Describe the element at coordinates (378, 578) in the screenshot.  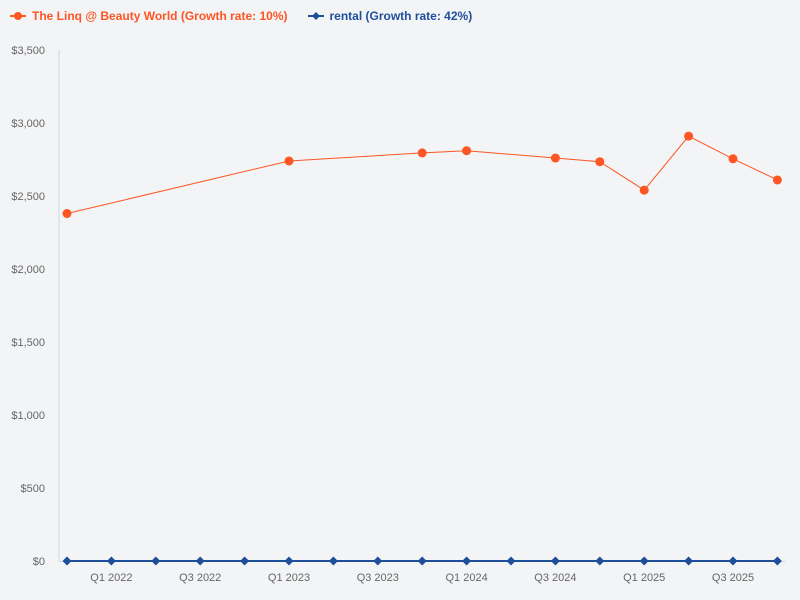
I see `x-tick-label: Q3 2023` at that location.